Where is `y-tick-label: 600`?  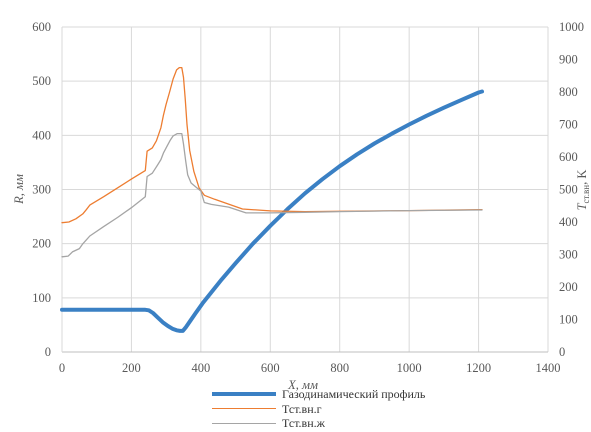
y-tick-label: 600 is located at coordinates (41, 27).